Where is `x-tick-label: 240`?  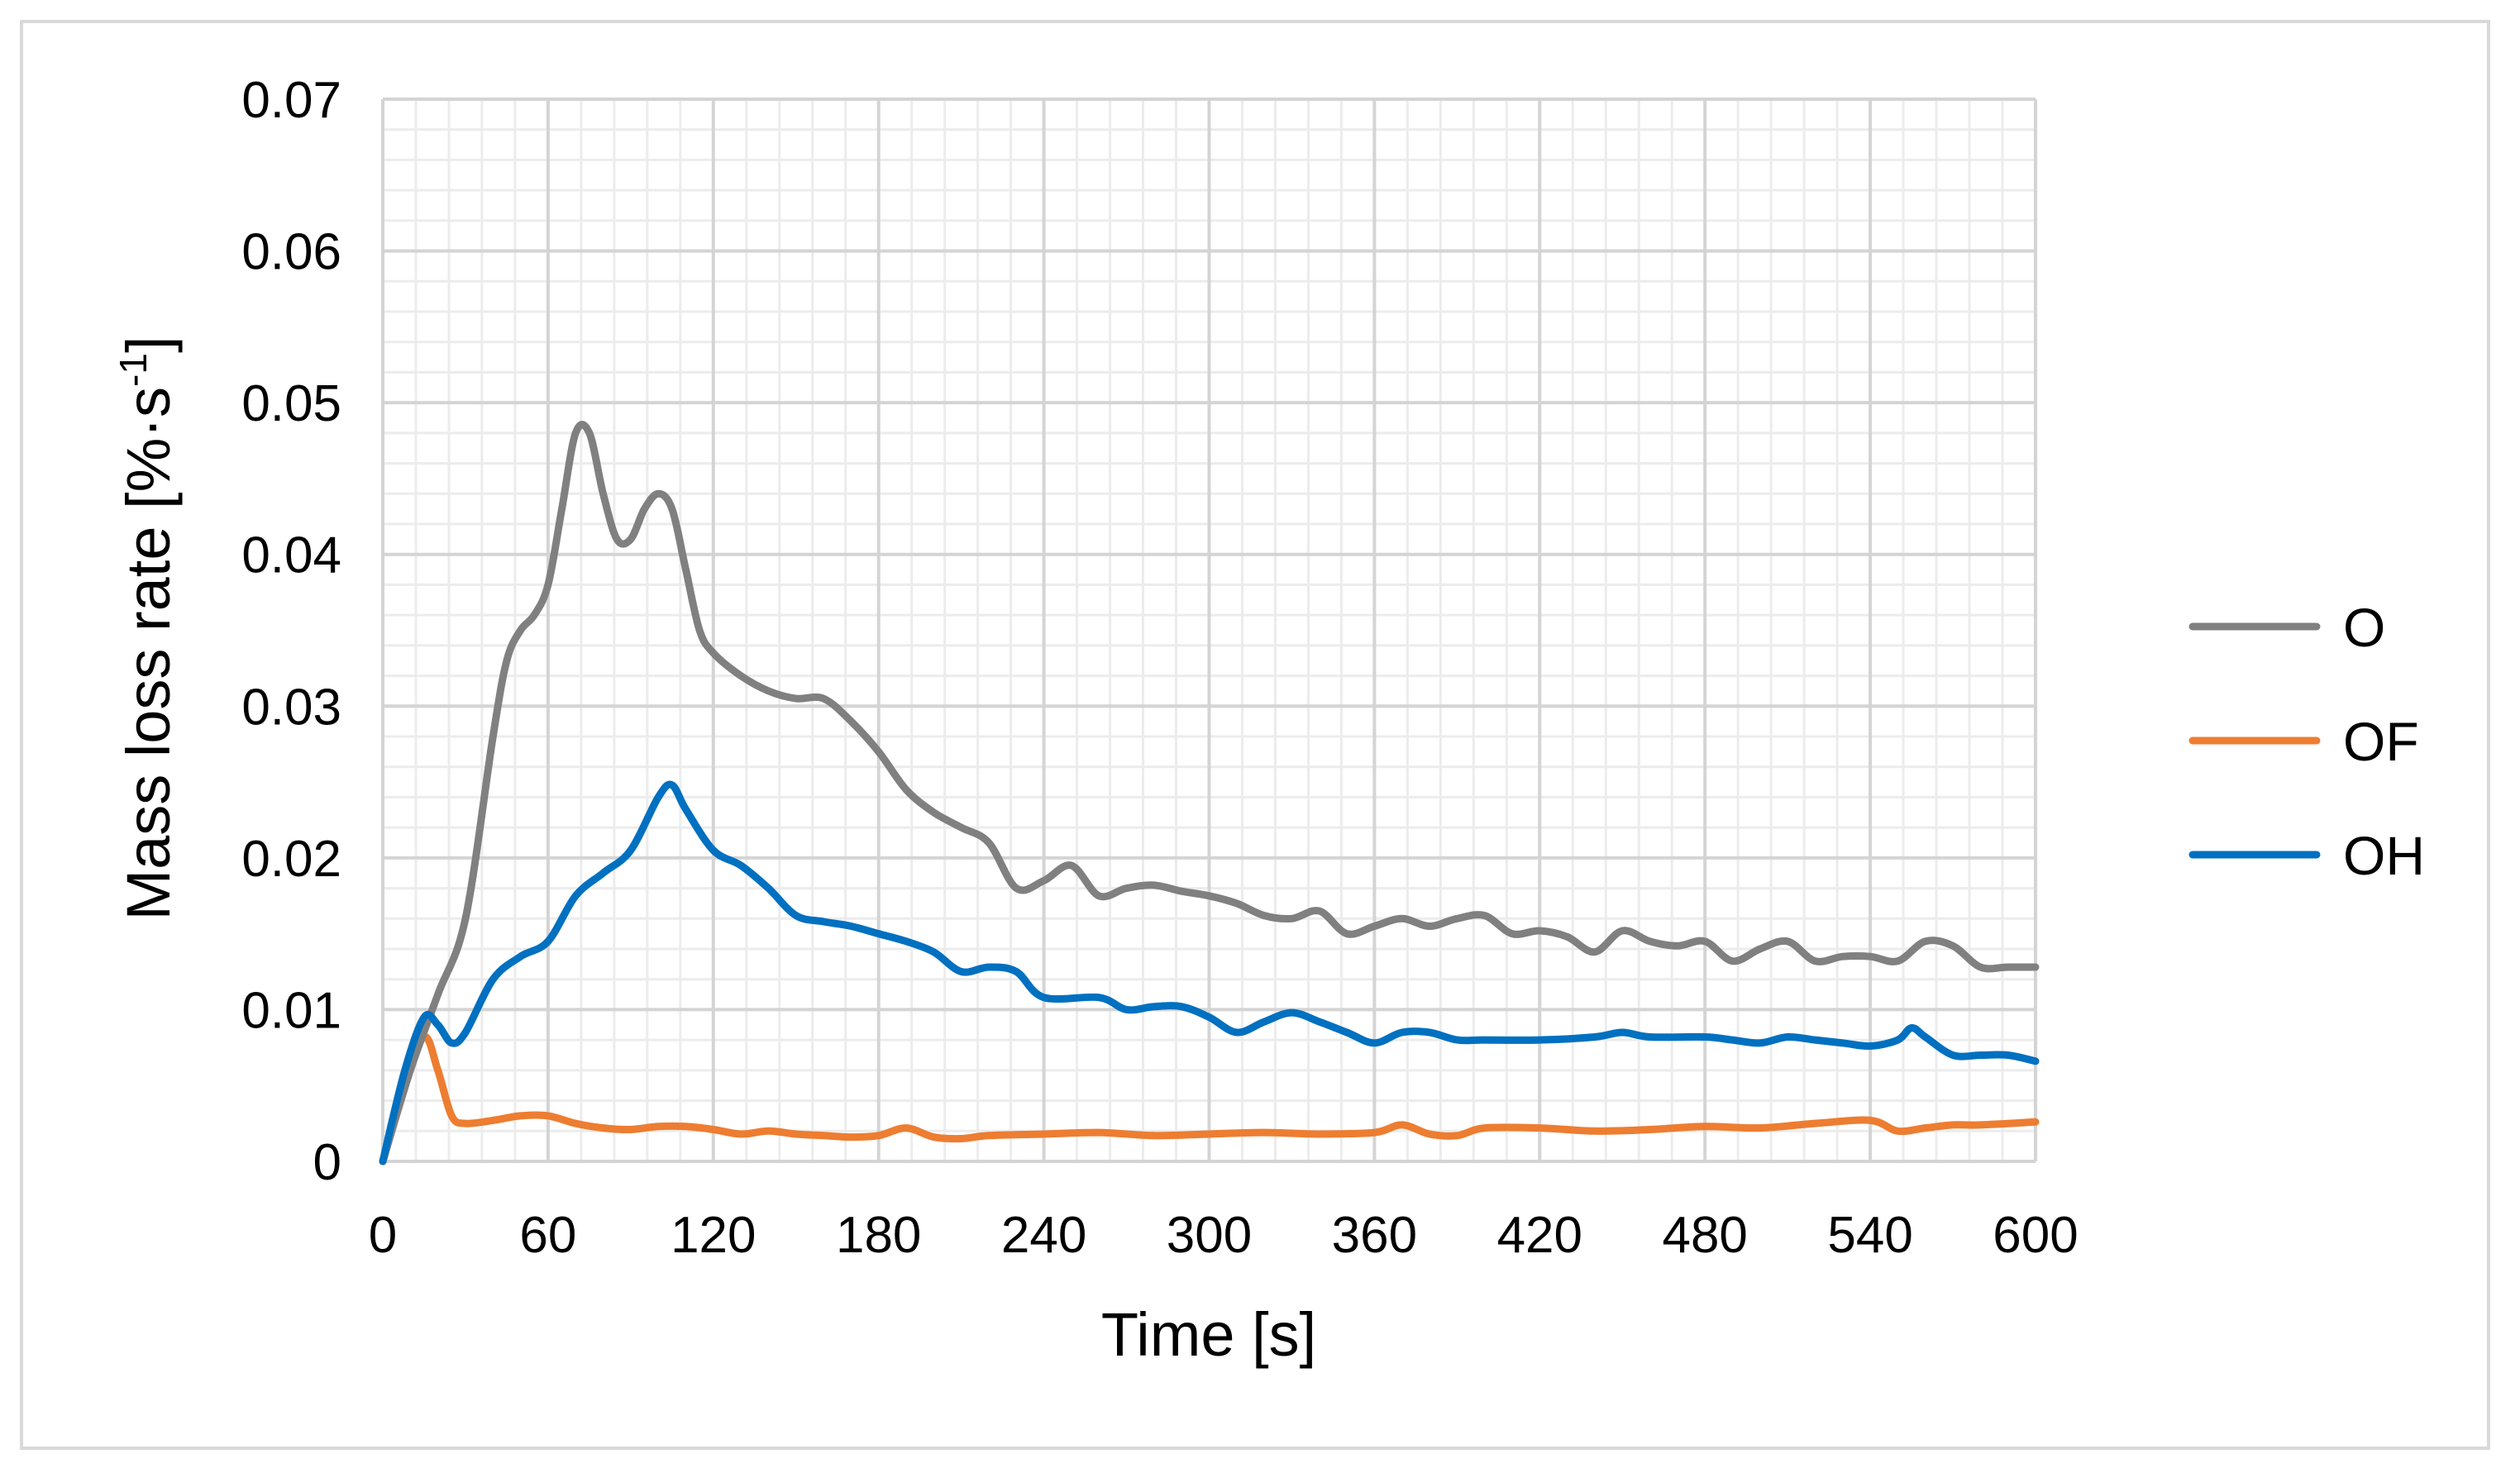
x-tick-label: 240 is located at coordinates (1043, 1235).